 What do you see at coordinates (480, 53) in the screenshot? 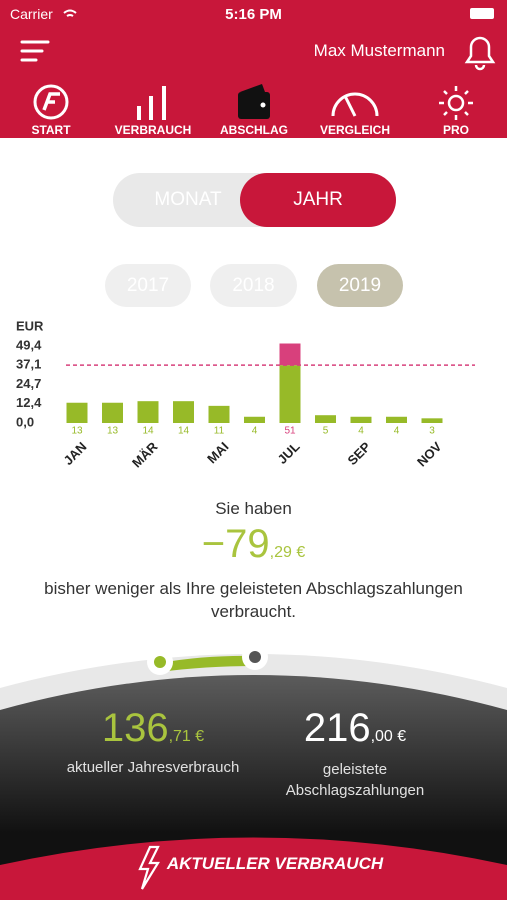
I see `bell-icon` at bounding box center [480, 53].